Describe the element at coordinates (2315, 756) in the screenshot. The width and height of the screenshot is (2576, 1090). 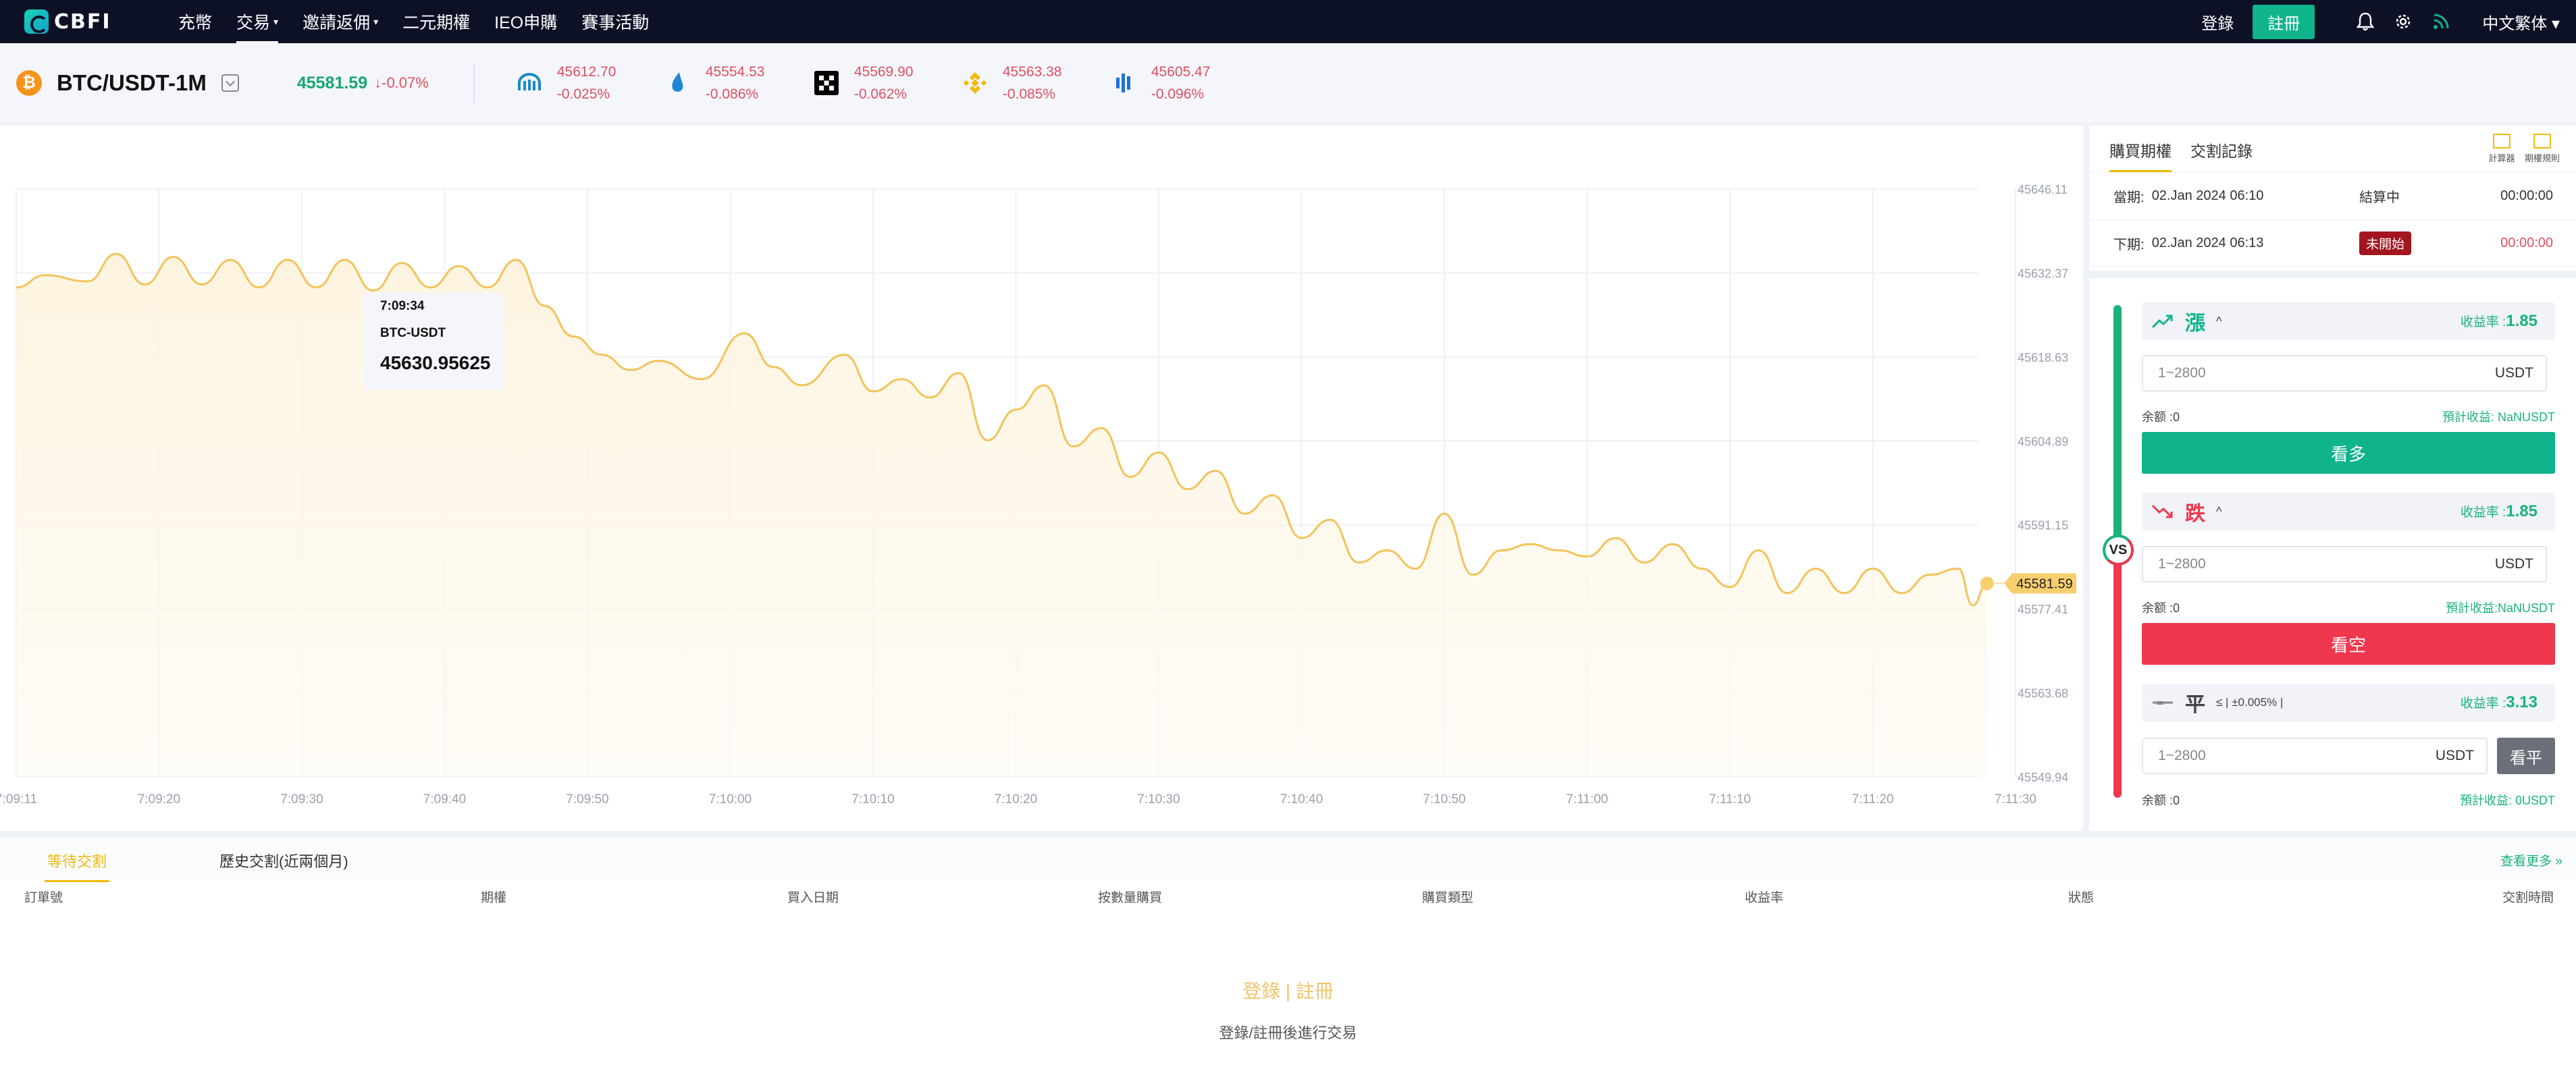
I see `flat-amount-input: 1~2800 USDT` at that location.